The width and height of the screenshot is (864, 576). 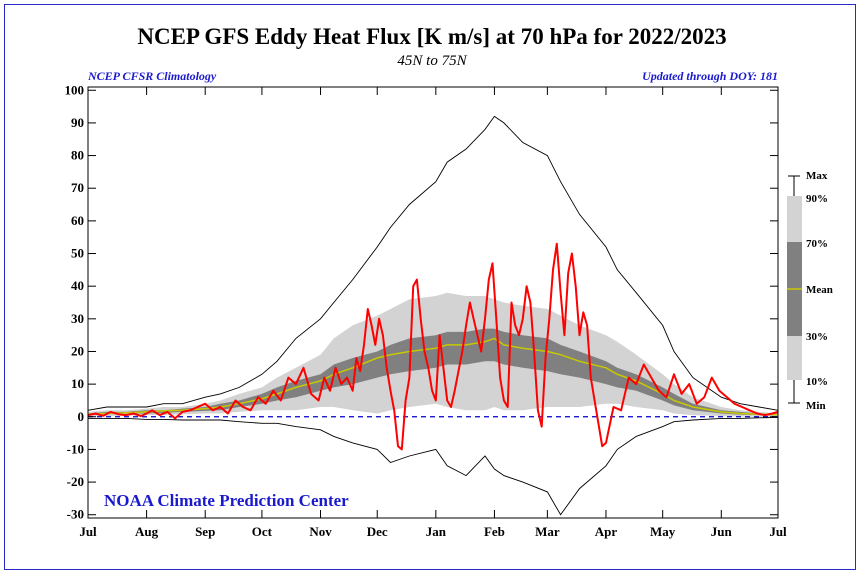 What do you see at coordinates (663, 531) in the screenshot?
I see `x-tick-label: May` at bounding box center [663, 531].